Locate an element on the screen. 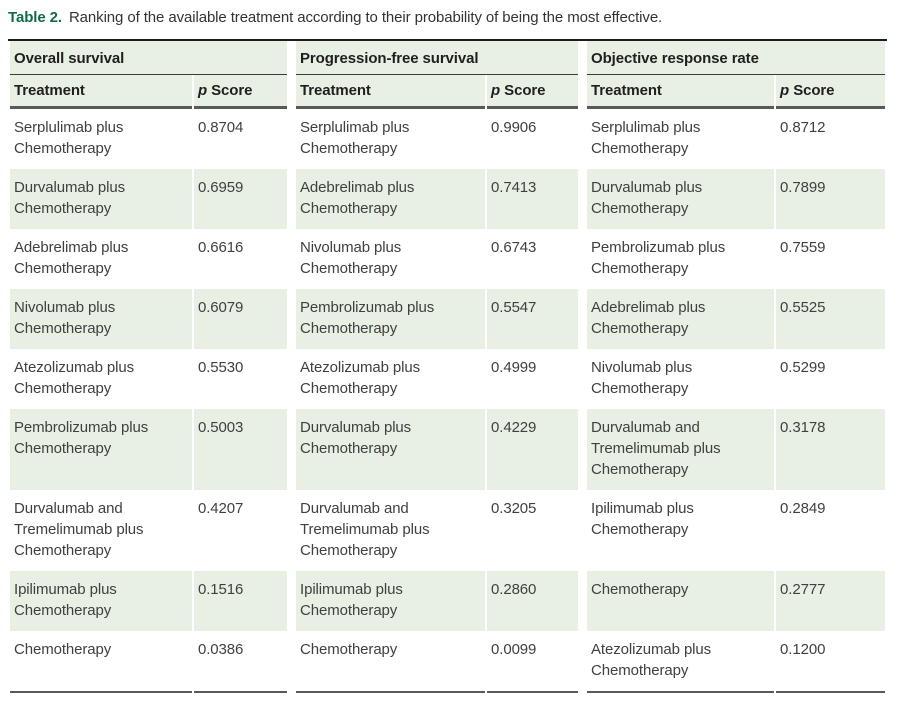 The width and height of the screenshot is (903, 707). group-header-progression-free-survival: Progression-free survival is located at coordinates (437, 58).